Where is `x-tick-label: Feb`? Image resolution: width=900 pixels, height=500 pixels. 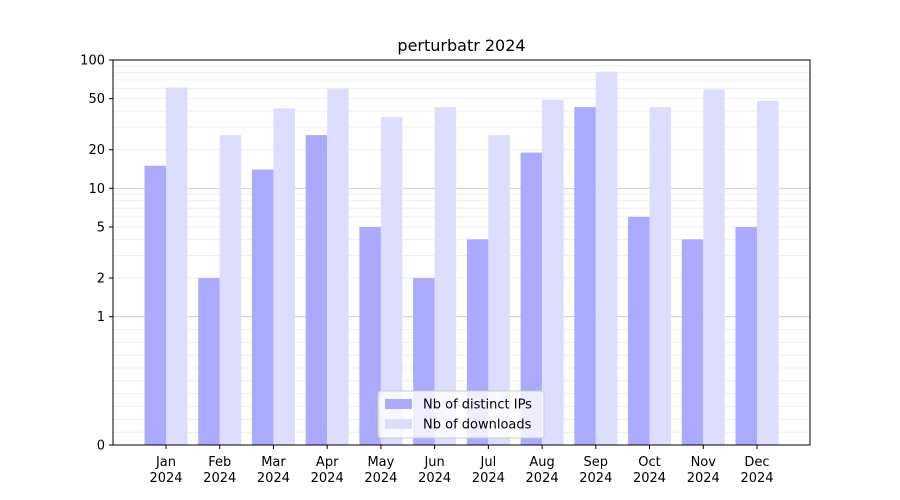
x-tick-label: Feb is located at coordinates (219, 462).